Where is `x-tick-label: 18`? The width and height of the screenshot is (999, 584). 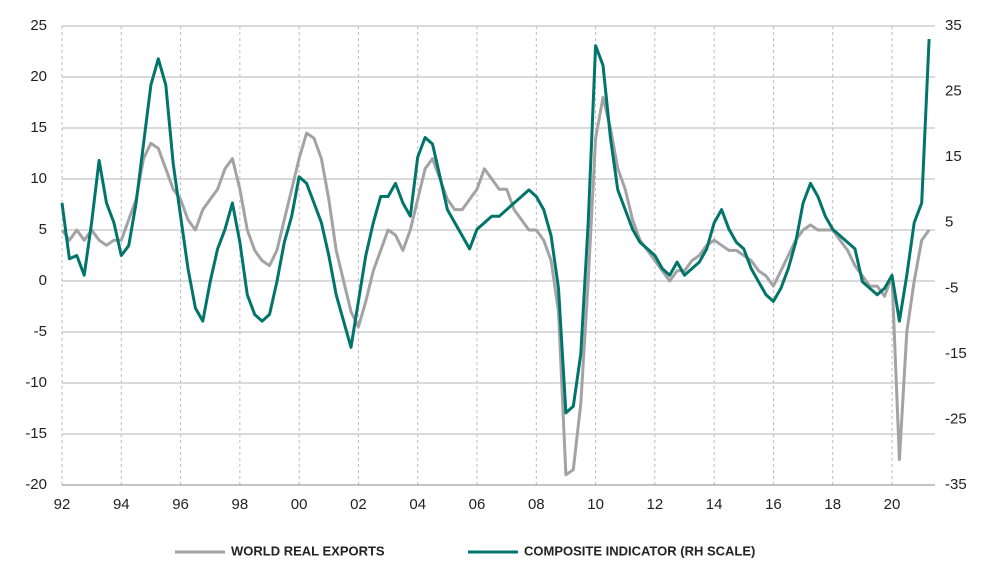 x-tick-label: 18 is located at coordinates (832, 504).